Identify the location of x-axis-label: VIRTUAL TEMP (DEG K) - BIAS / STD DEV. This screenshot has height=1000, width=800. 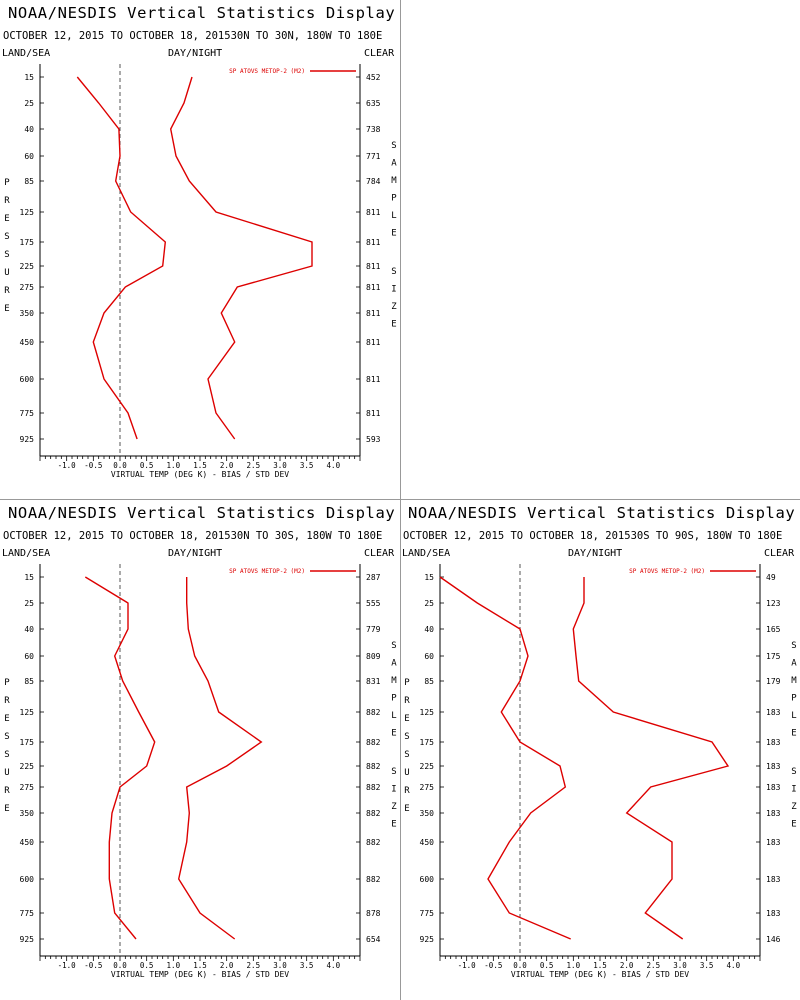
(200, 974).